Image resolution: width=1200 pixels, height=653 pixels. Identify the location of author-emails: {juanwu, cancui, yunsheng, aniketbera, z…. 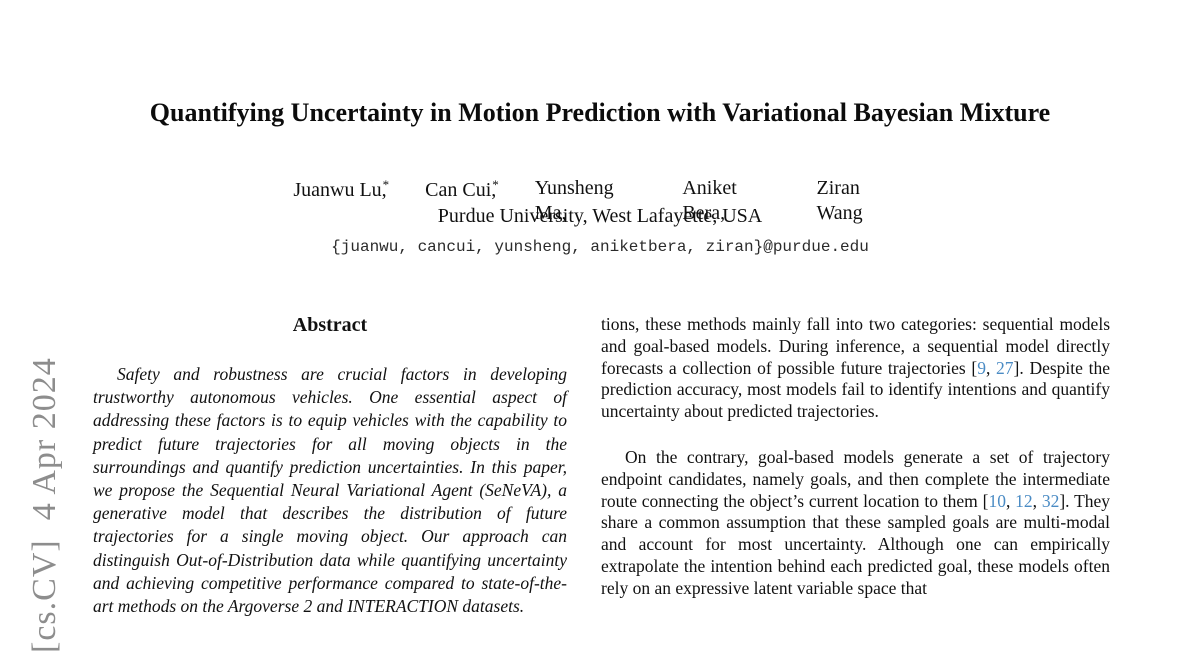
(600, 247).